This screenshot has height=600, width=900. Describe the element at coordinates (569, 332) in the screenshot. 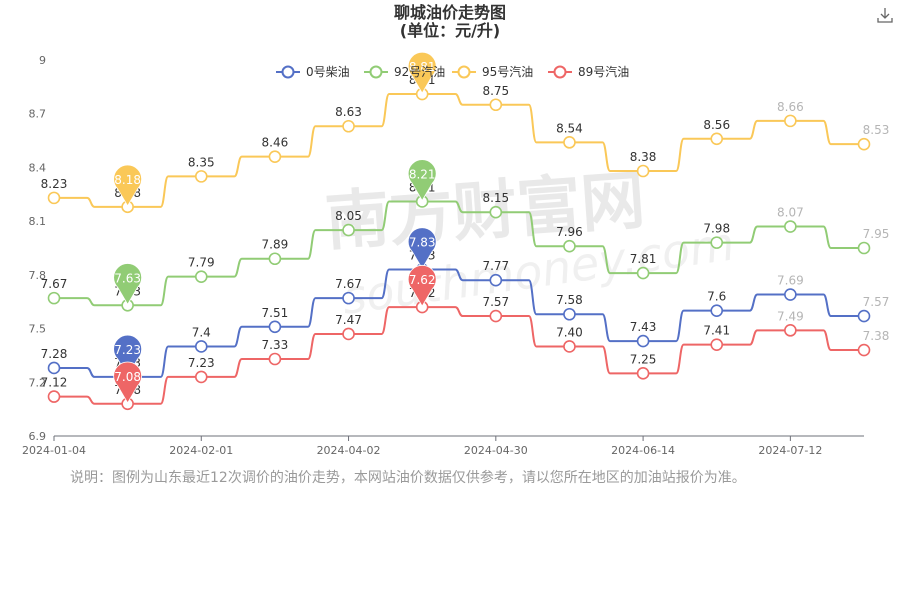

I see `data-label: 7.40` at that location.